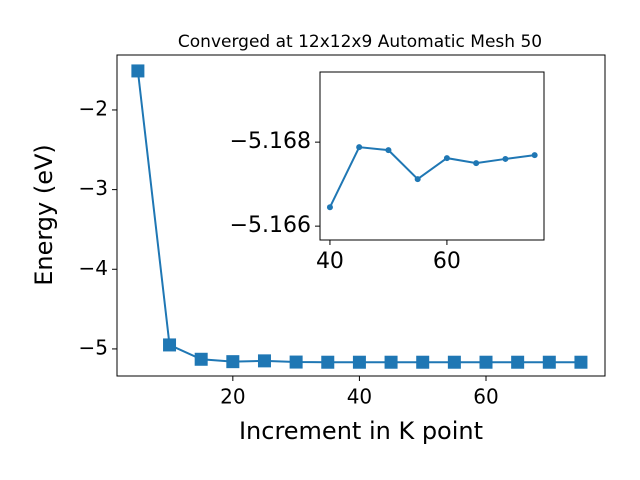  What do you see at coordinates (432, 177) in the screenshot?
I see `series-line` at bounding box center [432, 177].